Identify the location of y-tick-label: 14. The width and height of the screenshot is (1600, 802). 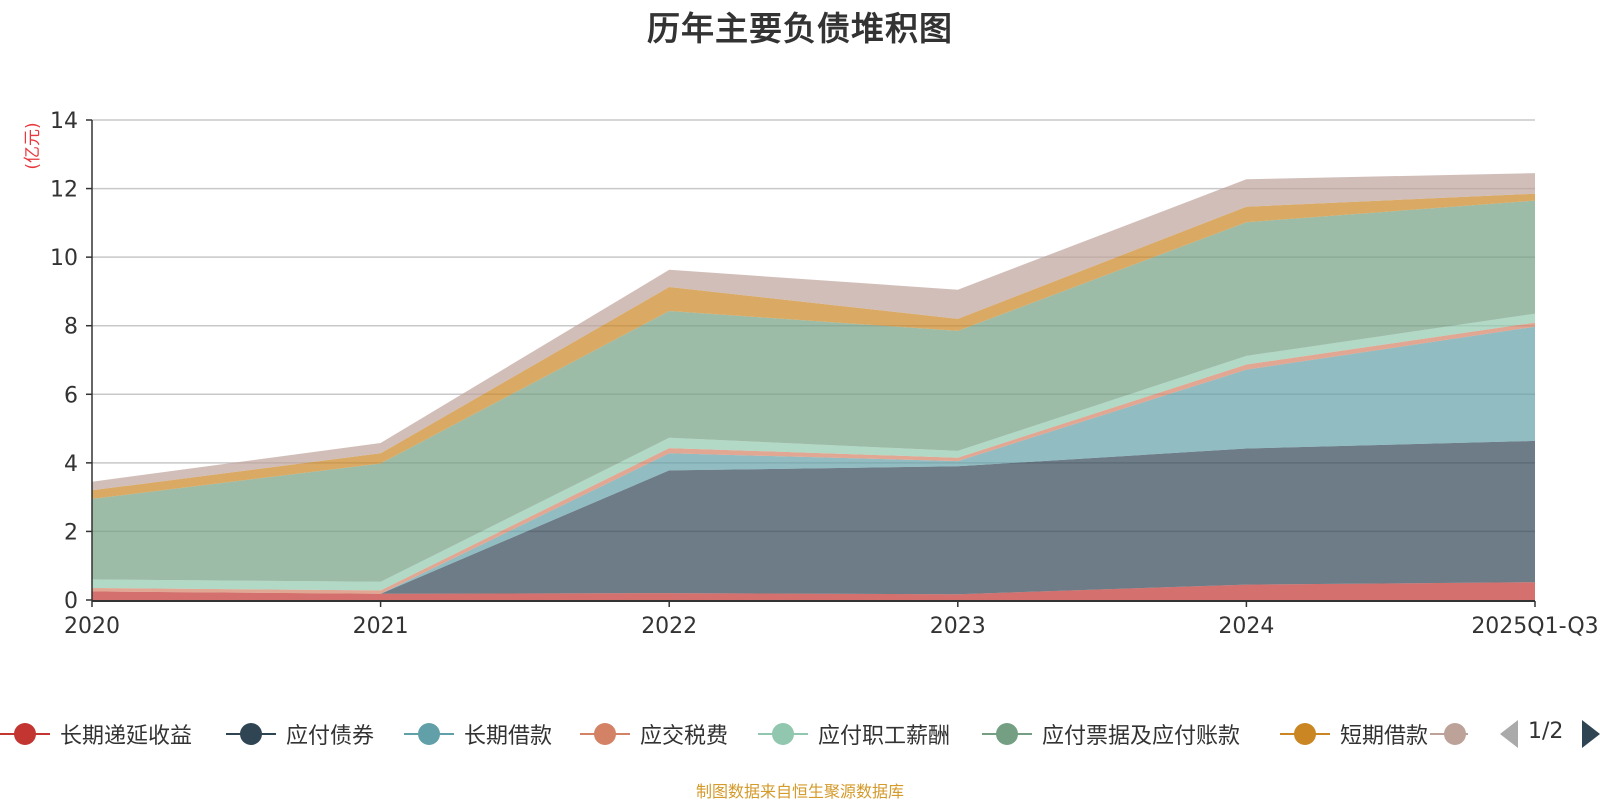
(64, 121).